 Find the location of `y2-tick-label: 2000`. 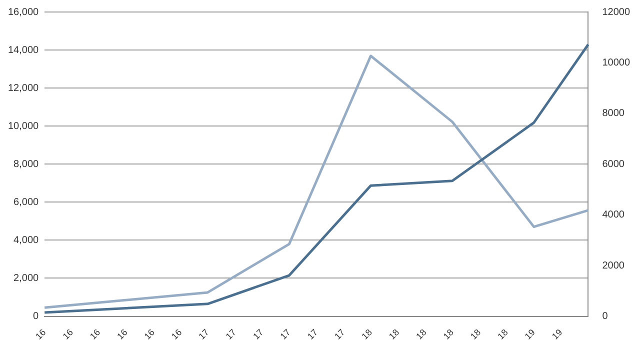

y2-tick-label: 2000 is located at coordinates (613, 266).